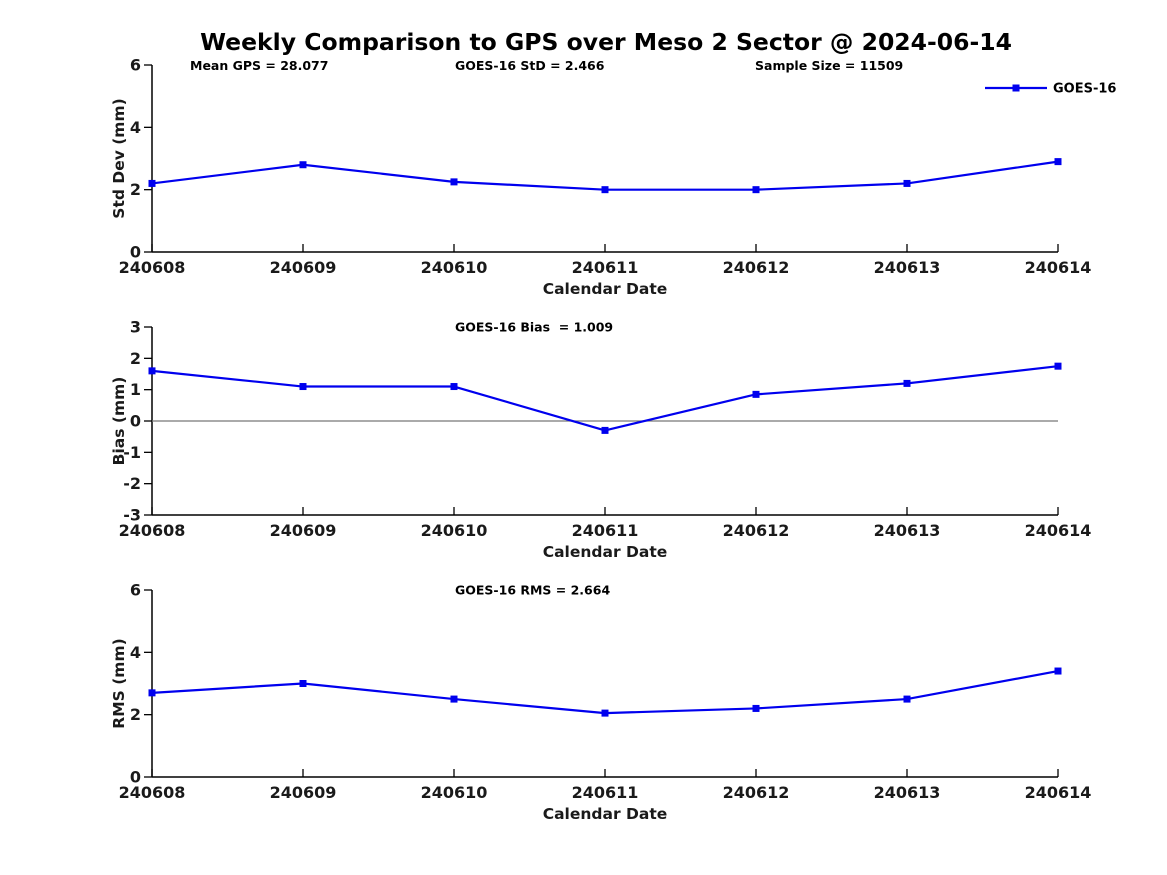  I want to click on annotation-goes16-rms: GOES-16 RMS = 2.664, so click(532, 590).